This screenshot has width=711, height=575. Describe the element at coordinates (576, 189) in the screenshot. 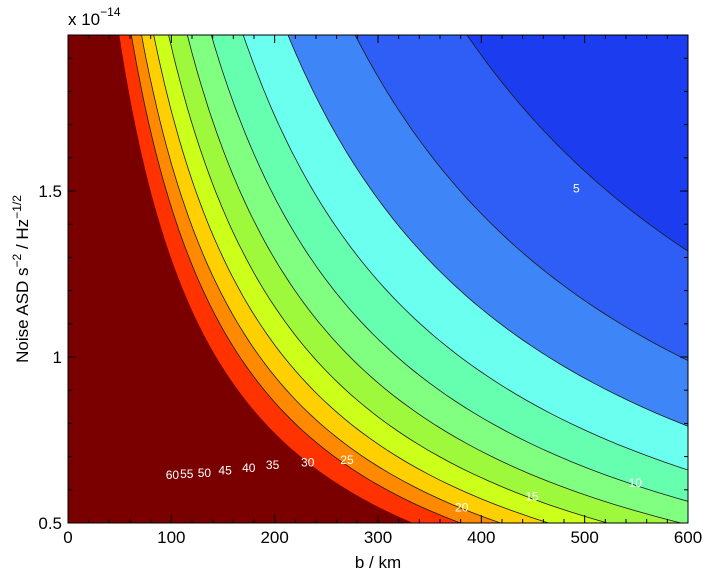

I see `contour-label-5: 5` at that location.